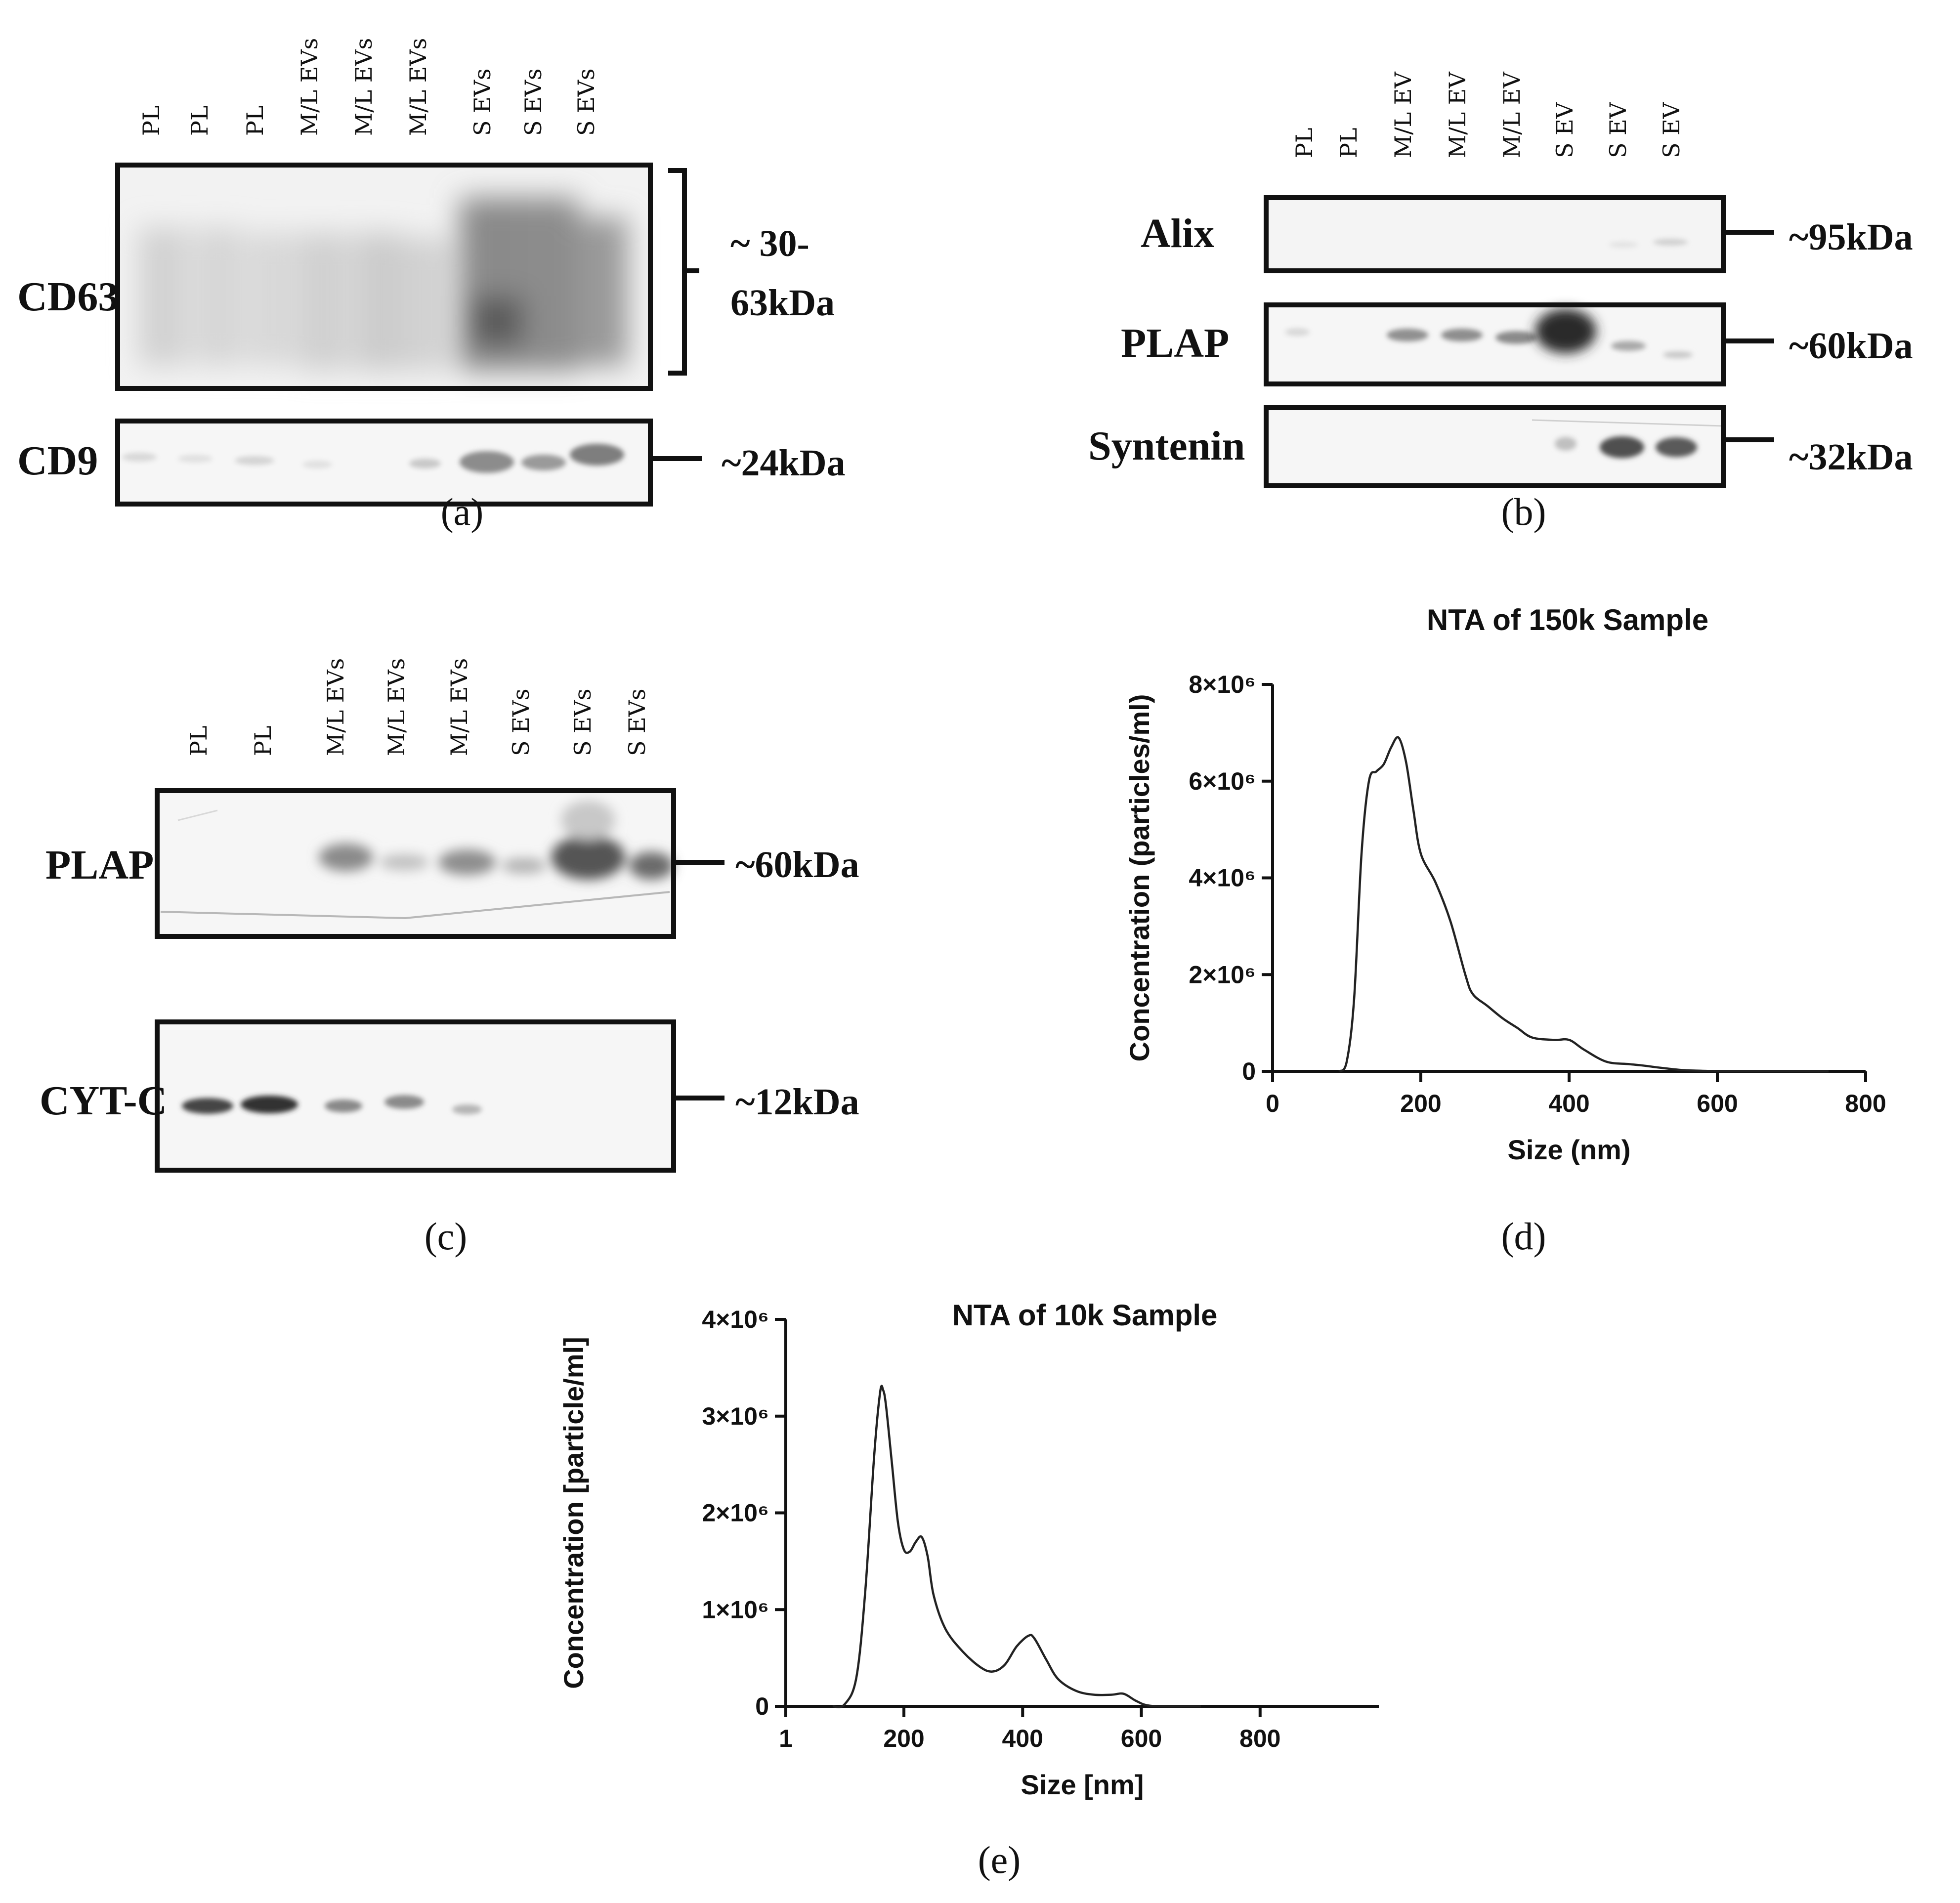  I want to click on blot-label: Alix, so click(1177, 234).